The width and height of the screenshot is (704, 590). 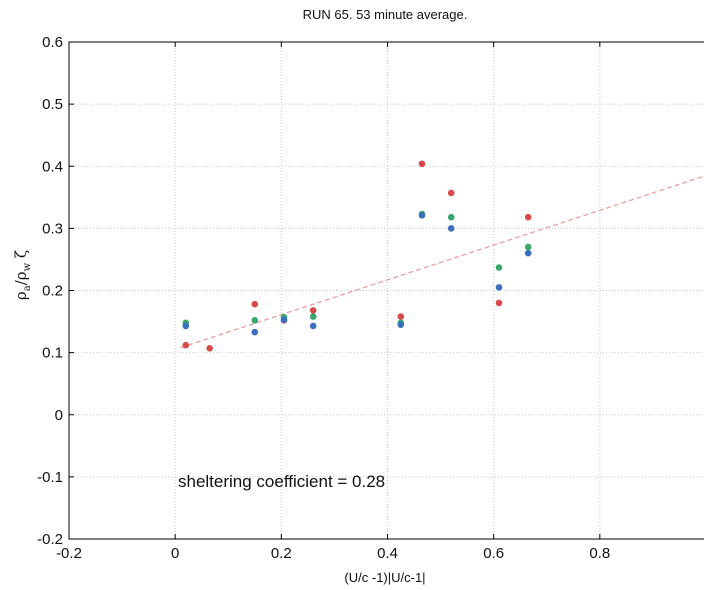 I want to click on chart-title: RUN 65. 53 minute average., so click(x=385, y=14).